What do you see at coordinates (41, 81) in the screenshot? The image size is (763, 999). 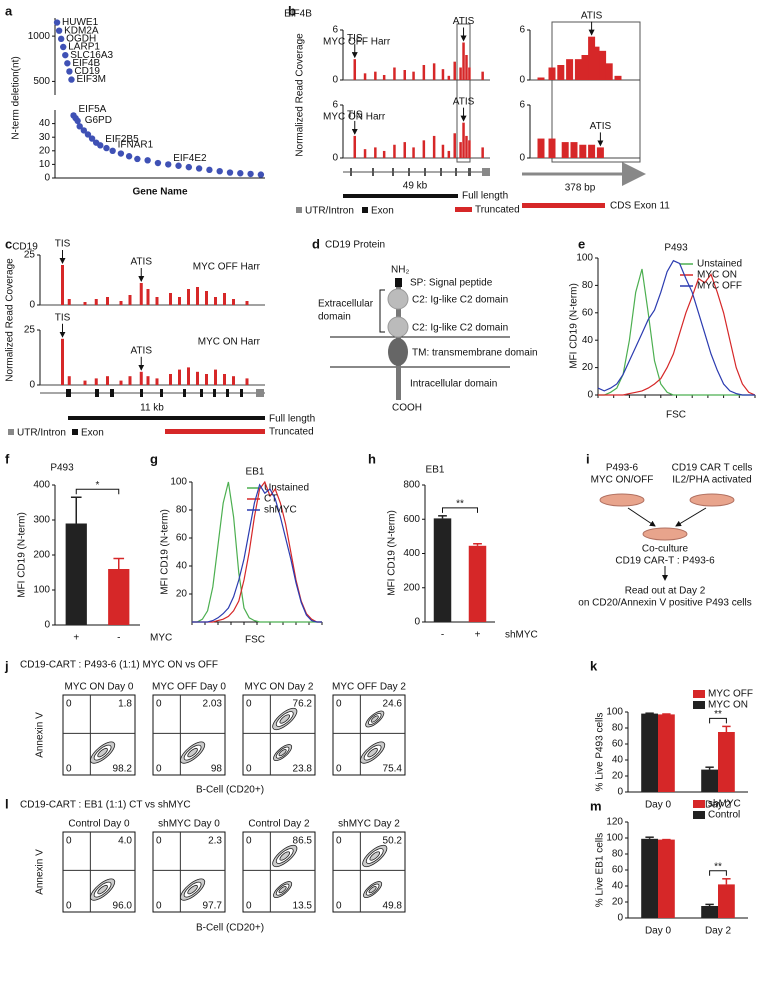 I see `y-tick-label: 500` at bounding box center [41, 81].